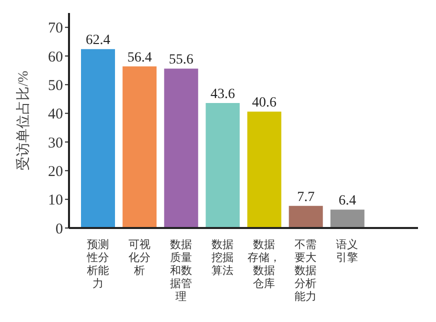 The height and width of the screenshot is (322, 436). What do you see at coordinates (59, 229) in the screenshot?
I see `y-tick-label: 0` at bounding box center [59, 229].